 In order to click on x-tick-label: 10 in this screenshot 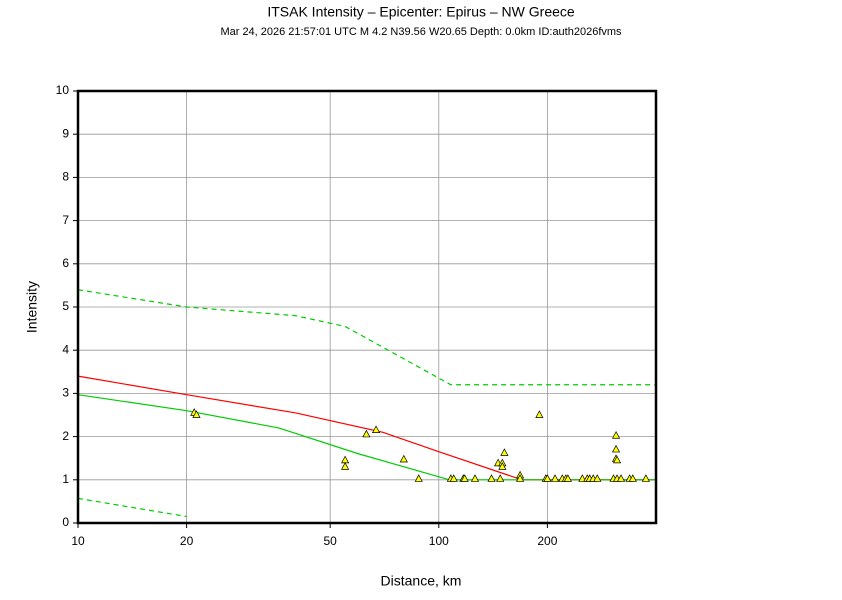, I will do `click(78, 541)`.